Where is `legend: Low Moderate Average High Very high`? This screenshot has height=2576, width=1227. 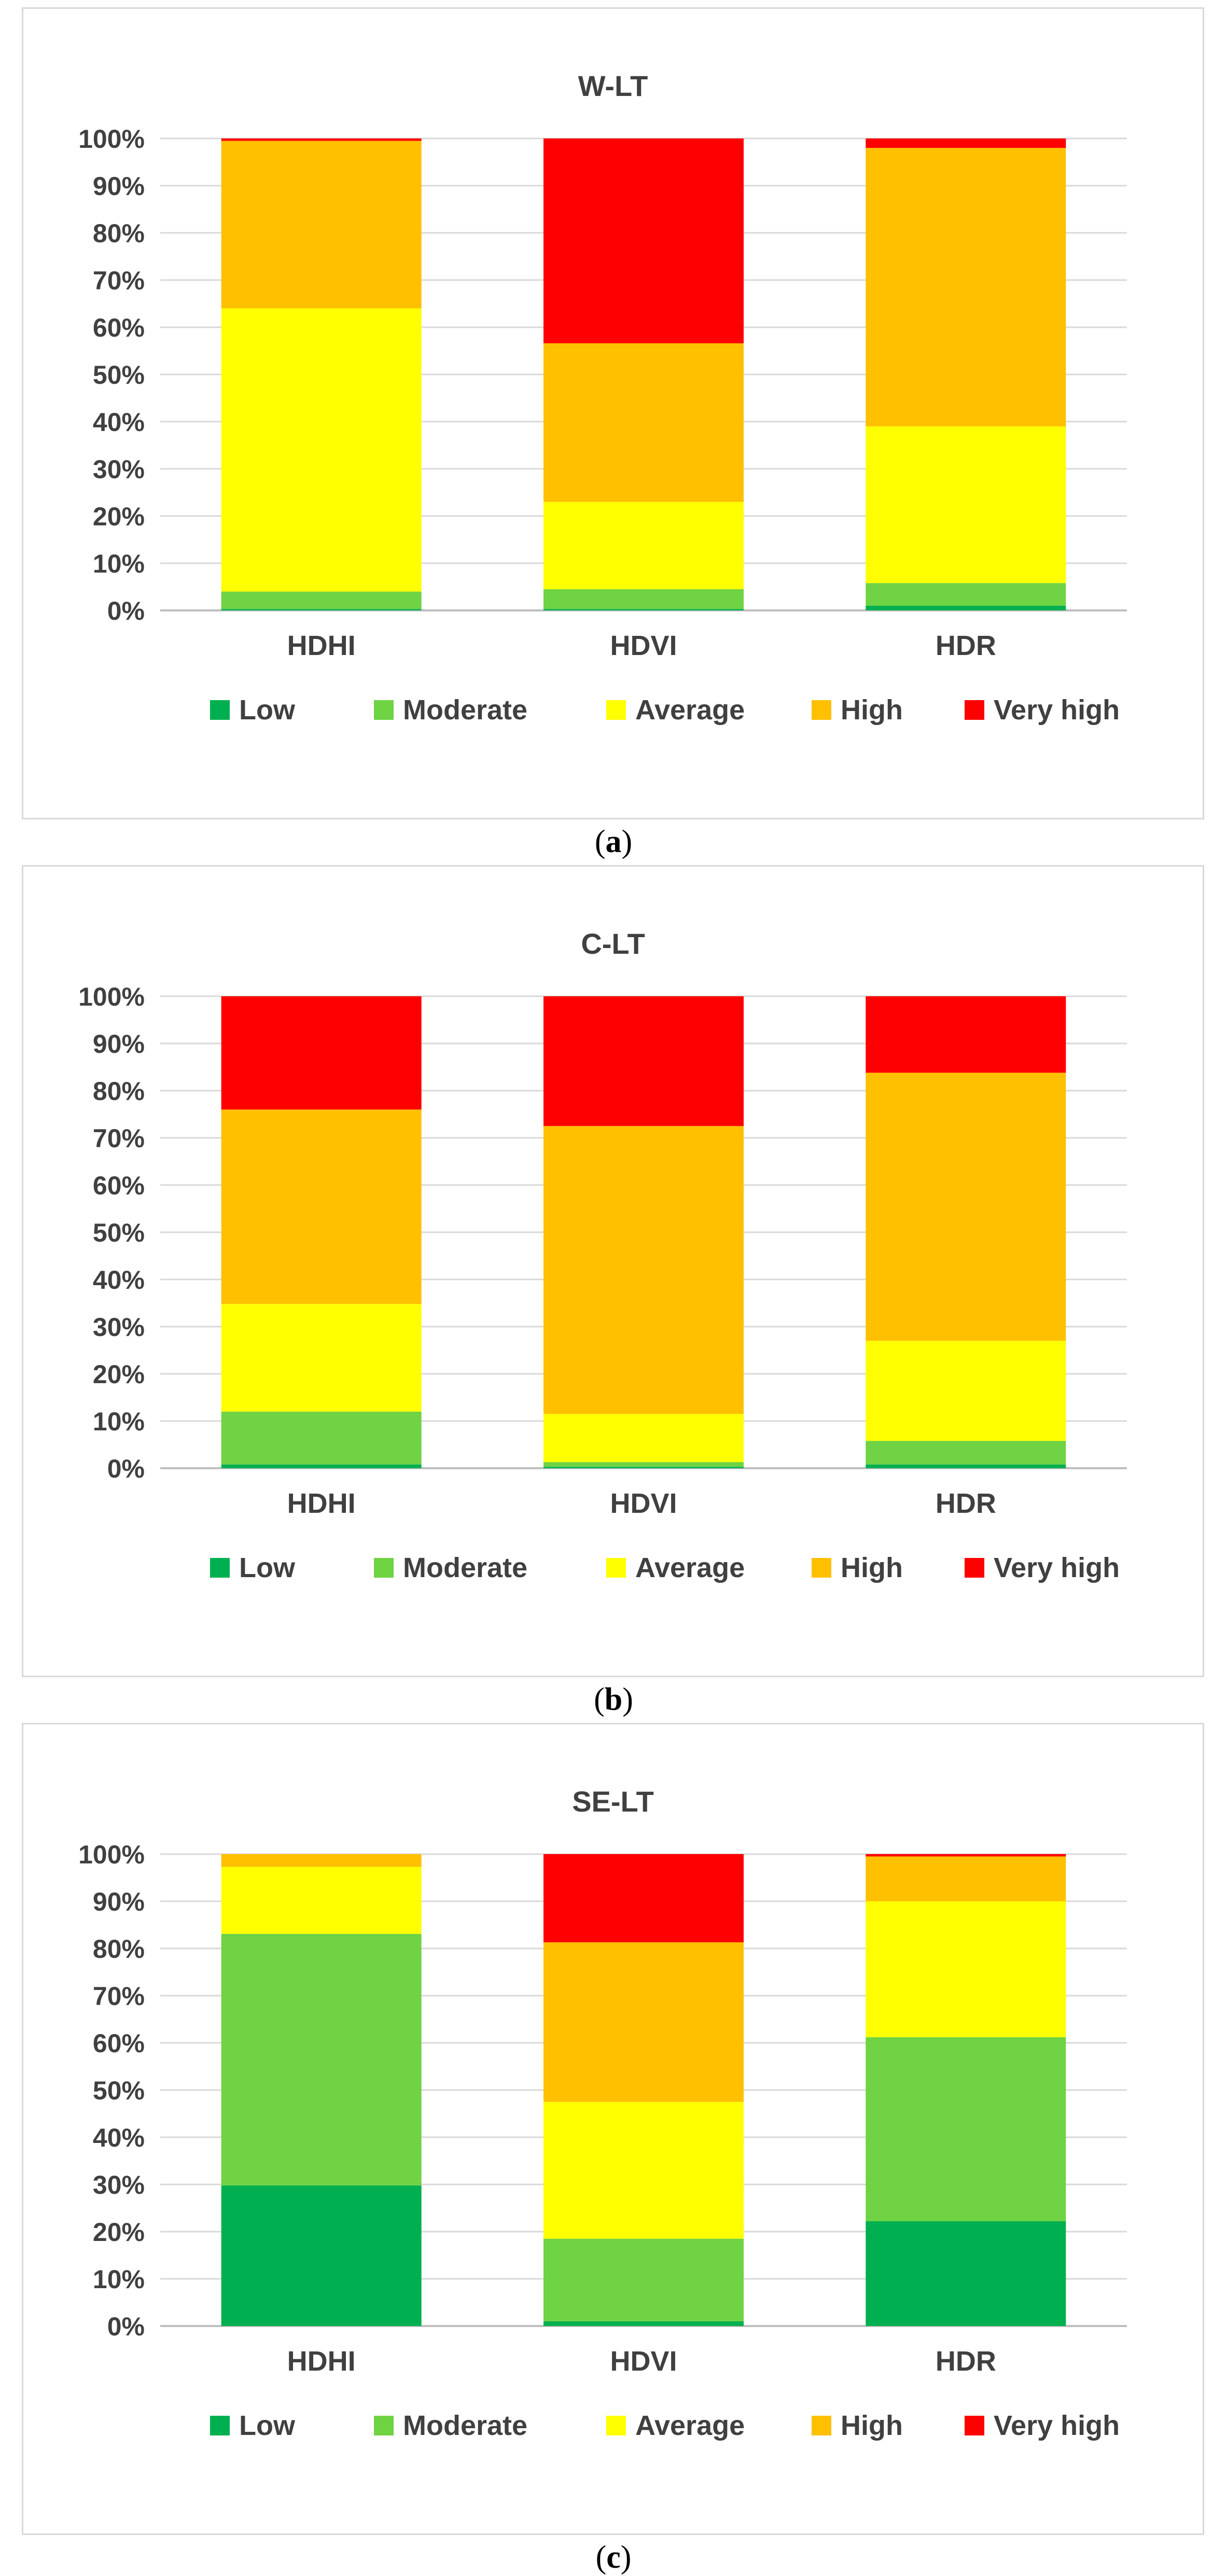 legend: Low Moderate Average High Very high is located at coordinates (665, 2425).